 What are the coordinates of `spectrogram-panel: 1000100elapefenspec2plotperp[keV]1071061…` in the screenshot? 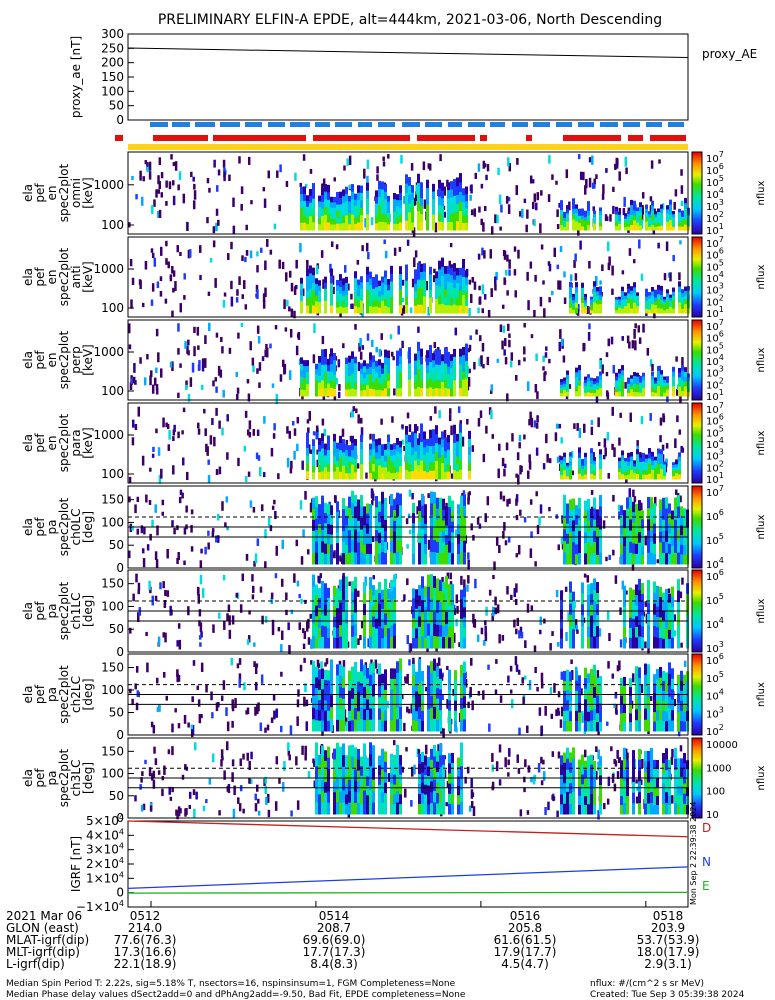 It's located at (394, 361).